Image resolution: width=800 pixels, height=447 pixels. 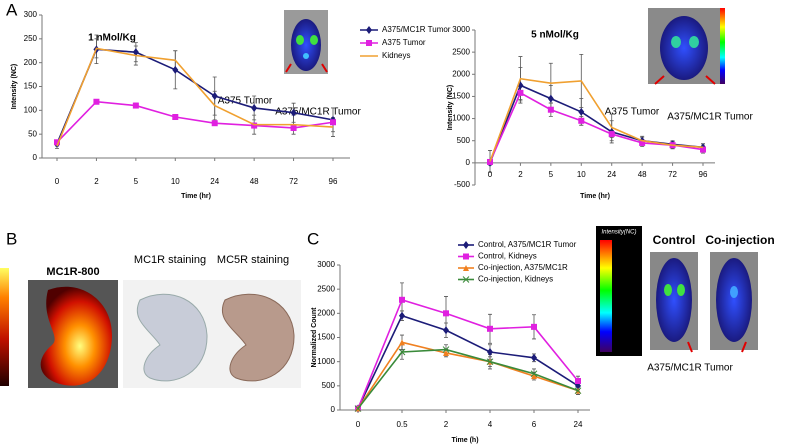 I want to click on image-label: Co-injection, so click(x=739, y=240).